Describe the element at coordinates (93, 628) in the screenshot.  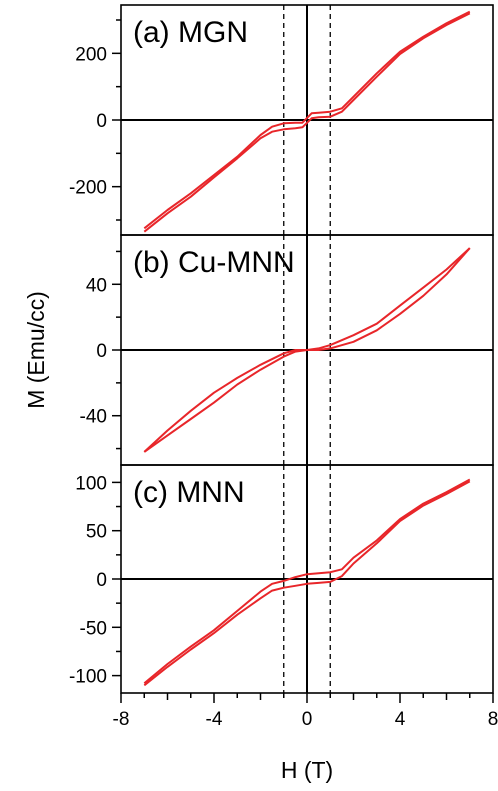
I see `y-tick-label: -50` at that location.